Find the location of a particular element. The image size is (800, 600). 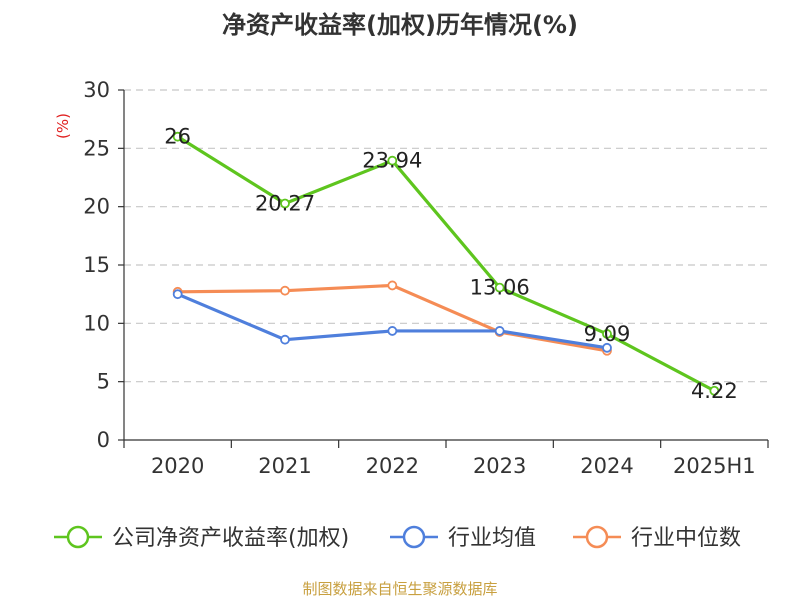

legend-label: 行业均值 is located at coordinates (492, 538).